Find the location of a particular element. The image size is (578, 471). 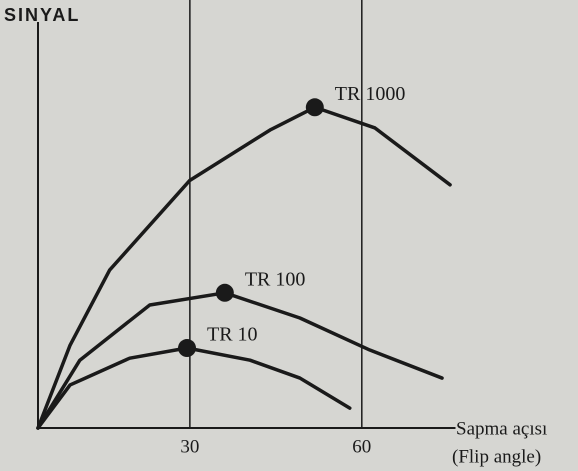

x-tick-label: 30 is located at coordinates (189, 446).